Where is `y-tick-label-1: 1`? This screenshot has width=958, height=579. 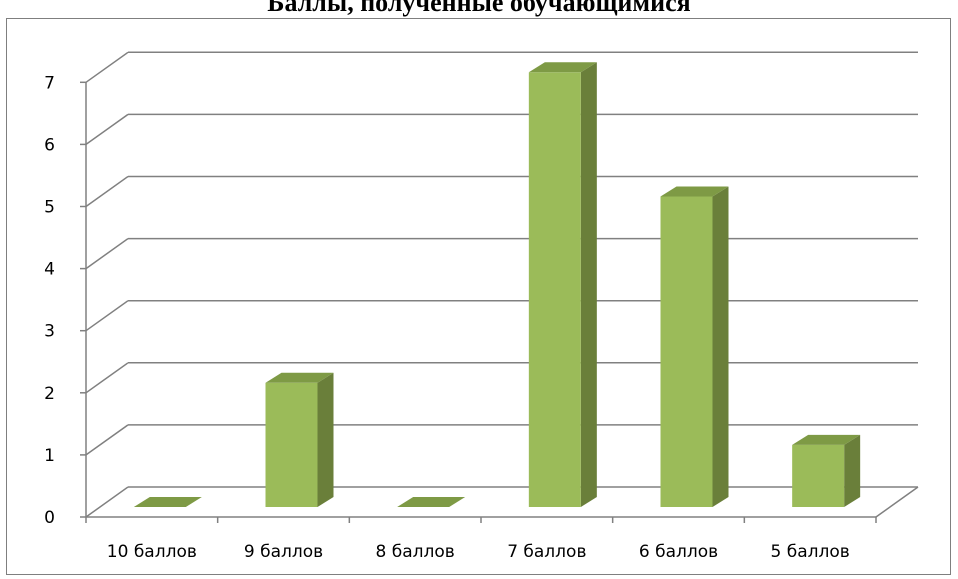 y-tick-label-1: 1 is located at coordinates (49, 456).